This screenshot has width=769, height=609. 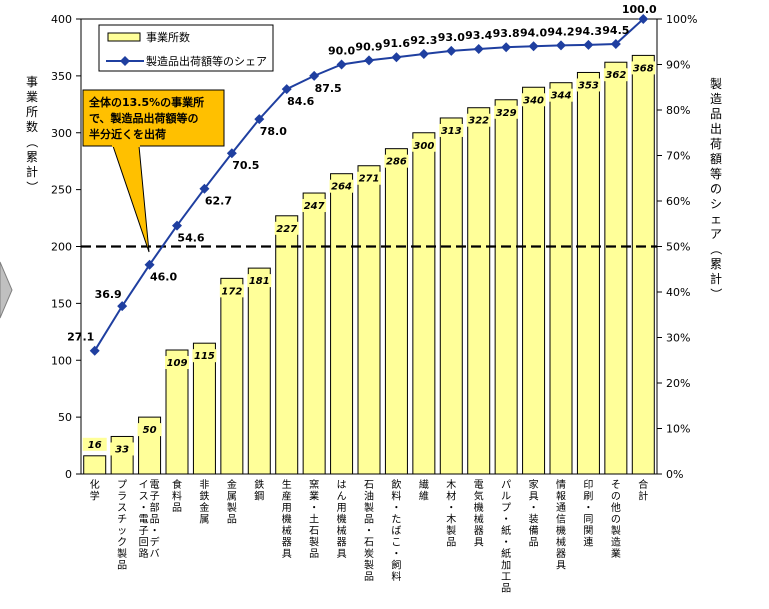 What do you see at coordinates (615, 30) in the screenshot?
I see `share-value-label: 94.5` at bounding box center [615, 30].